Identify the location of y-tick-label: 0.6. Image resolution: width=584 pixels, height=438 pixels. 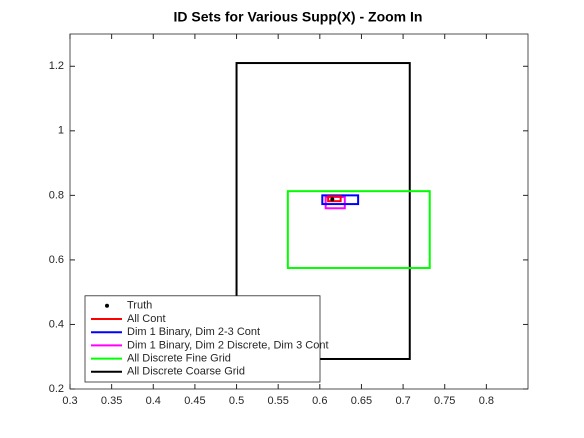
(56, 260).